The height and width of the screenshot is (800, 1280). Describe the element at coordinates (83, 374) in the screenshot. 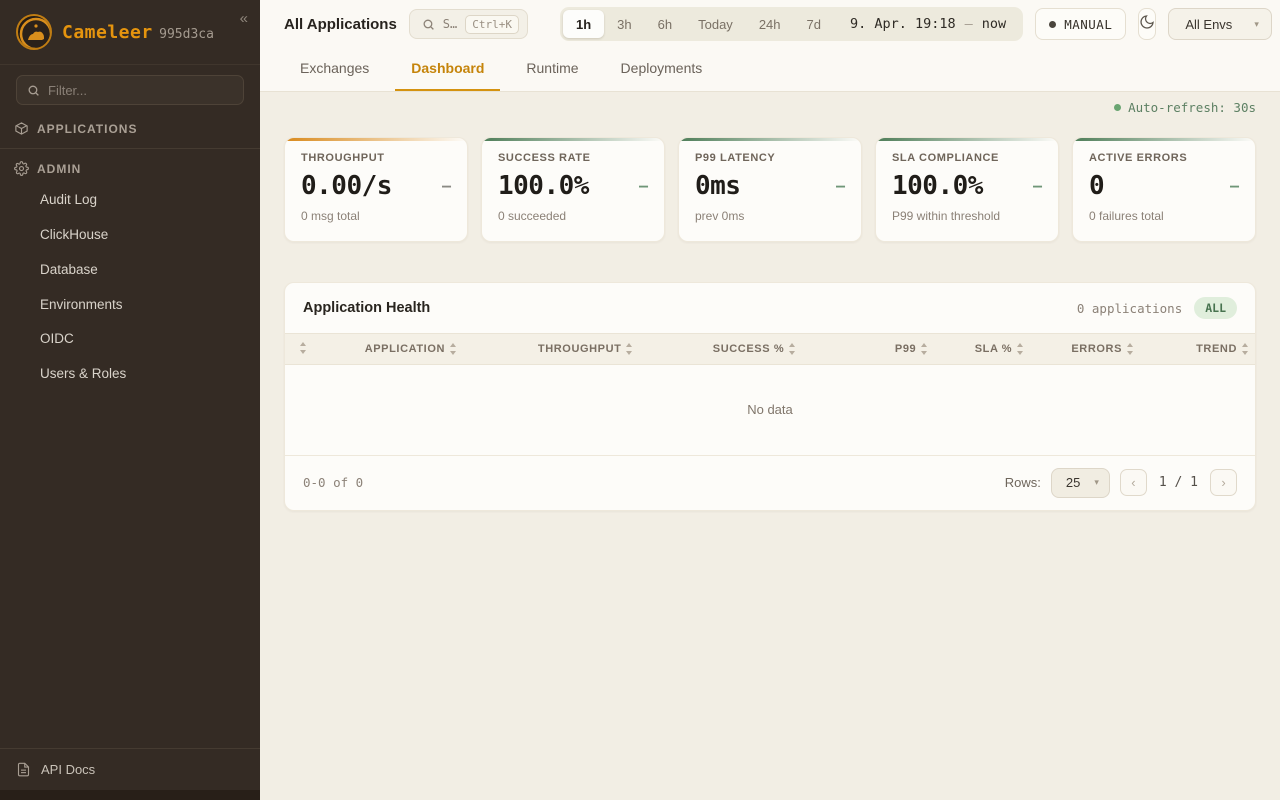

I see `sidebar-item-users-roles: Users & Roles` at that location.